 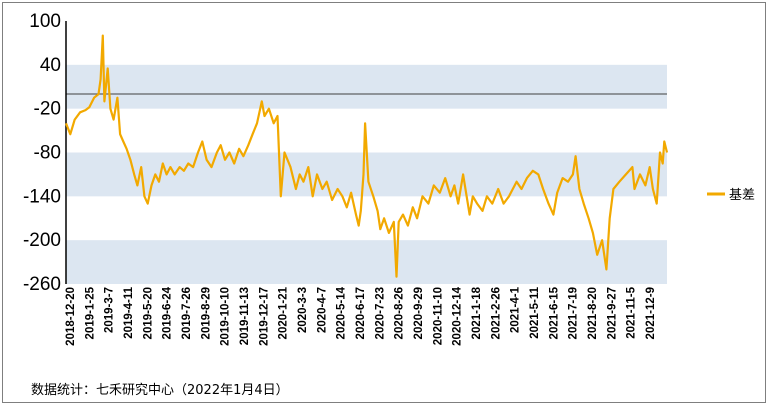 I want to click on x-tick-label: 2021-7-19, so click(x=574, y=313).